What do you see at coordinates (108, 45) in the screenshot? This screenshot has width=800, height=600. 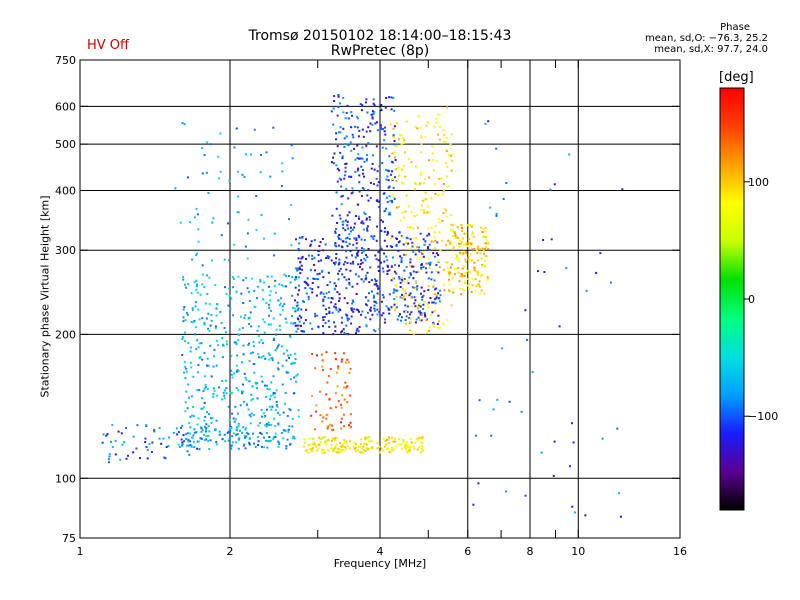 I see `hv-status-label: HV Off` at bounding box center [108, 45].